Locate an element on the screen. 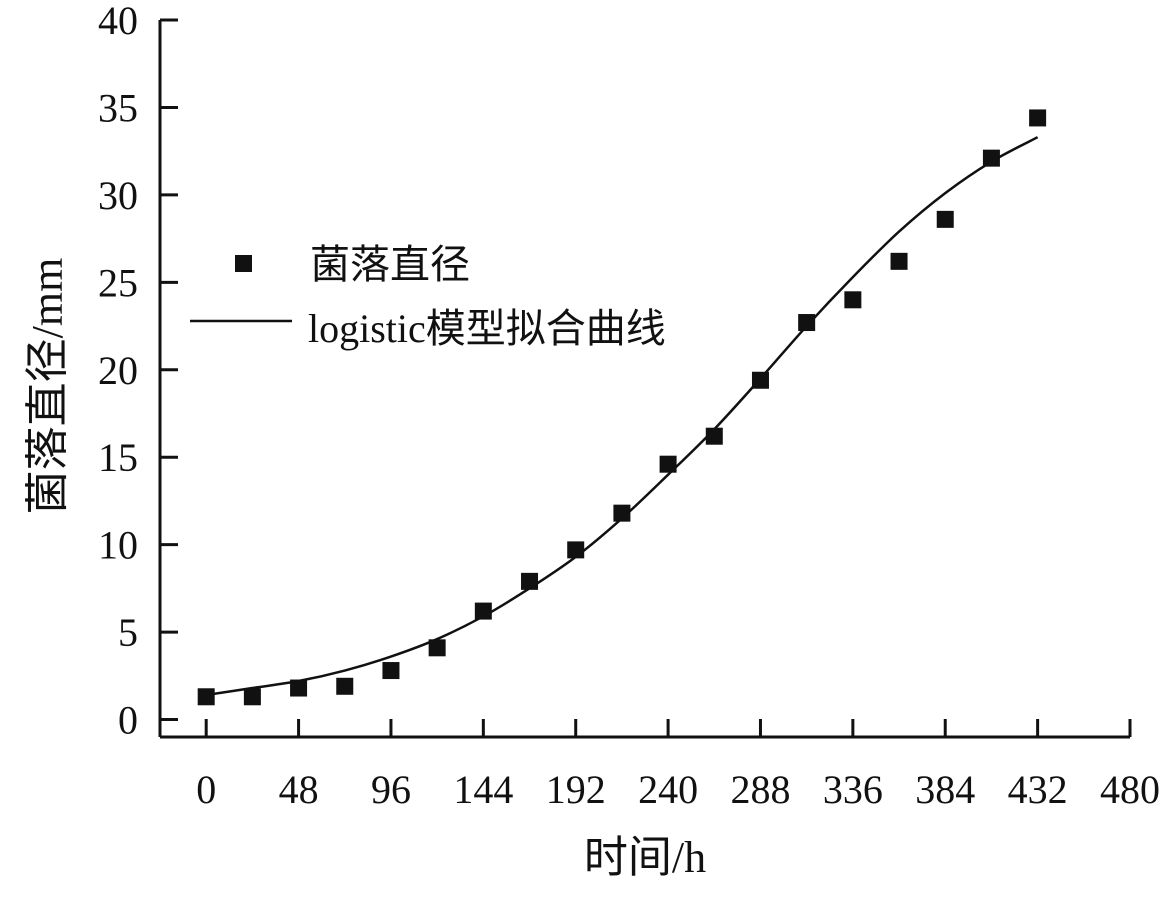 The image size is (1173, 897). y-tick-label: 30 is located at coordinates (118, 195).